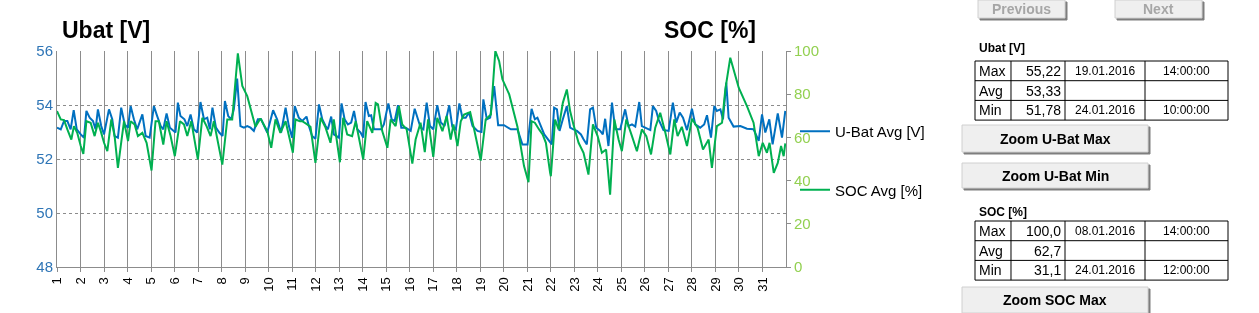 This screenshot has width=1259, height=313. Describe the element at coordinates (268, 284) in the screenshot. I see `x-tick-label: 10` at that location.